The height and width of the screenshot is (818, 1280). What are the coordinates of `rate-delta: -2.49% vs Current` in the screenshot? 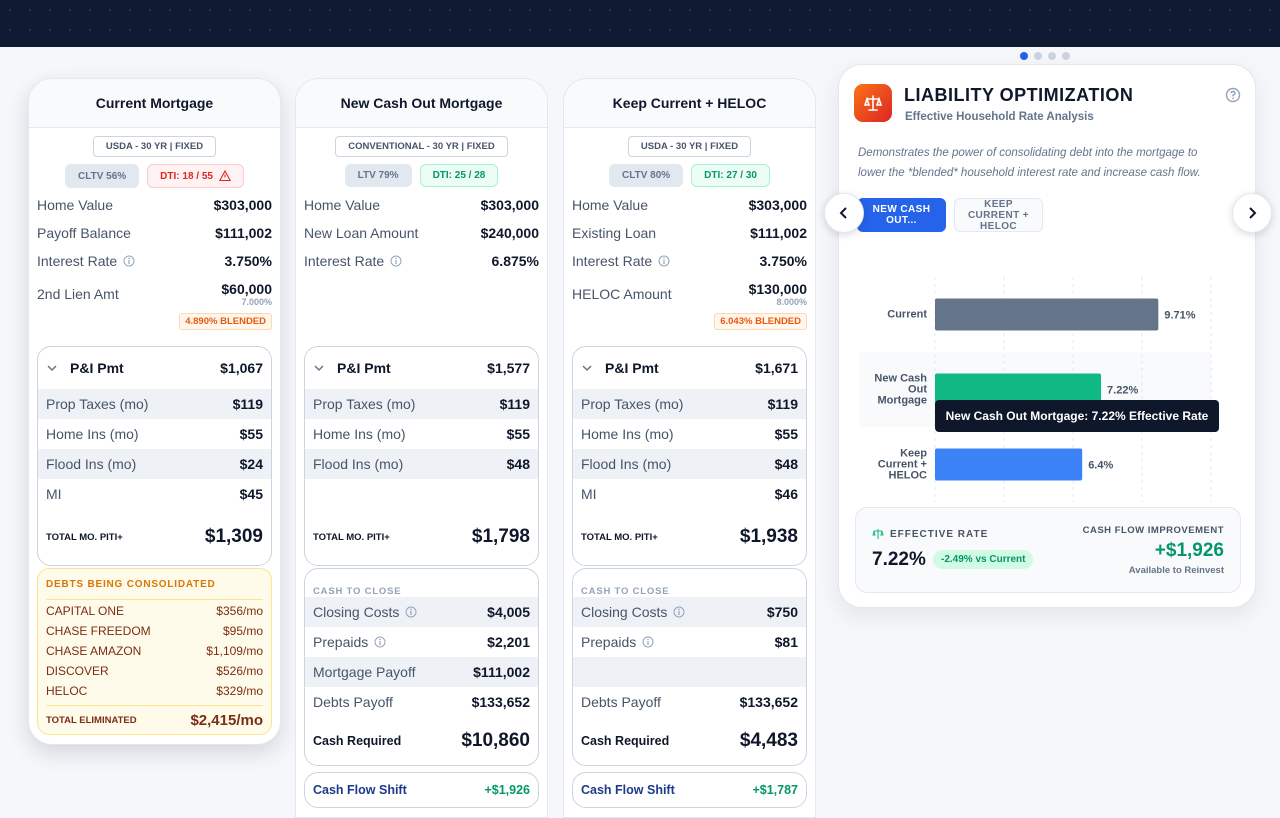 It's located at (983, 559).